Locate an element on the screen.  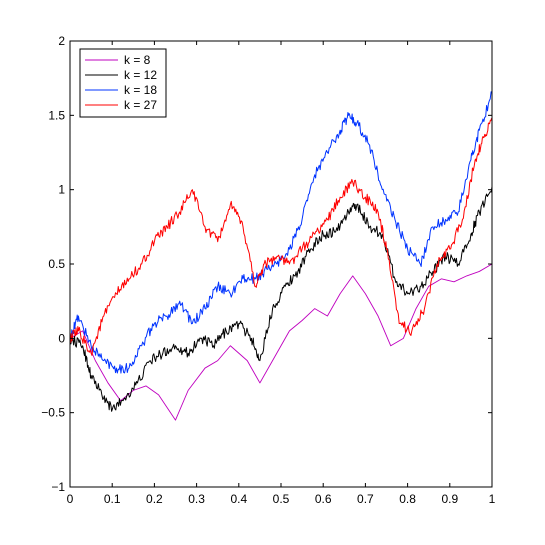
y-tick-label: 1.5 is located at coordinates (56, 115).